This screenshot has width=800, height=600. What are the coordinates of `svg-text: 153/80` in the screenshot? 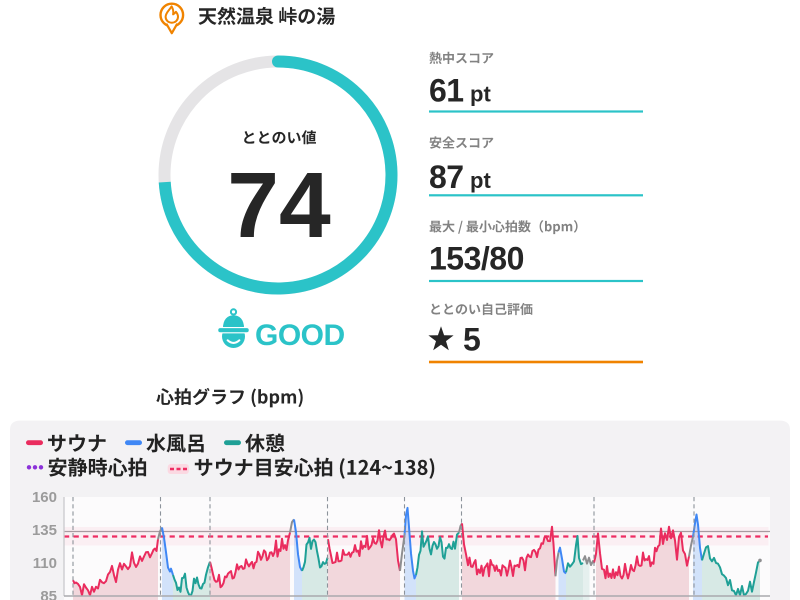 It's located at (476, 259).